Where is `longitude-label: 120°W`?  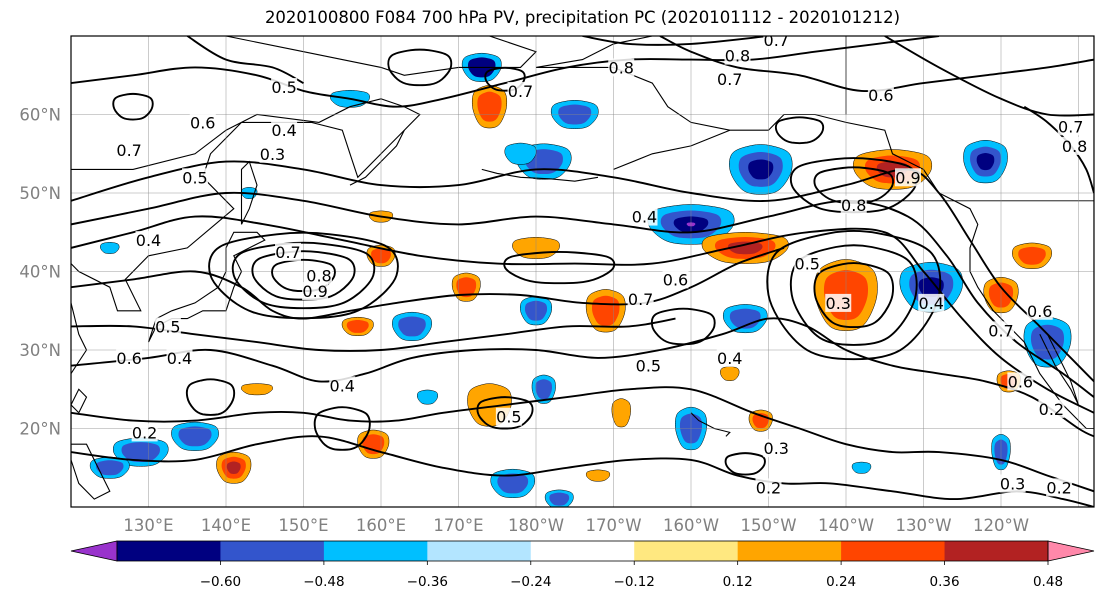 longitude-label: 120°W is located at coordinates (1001, 525).